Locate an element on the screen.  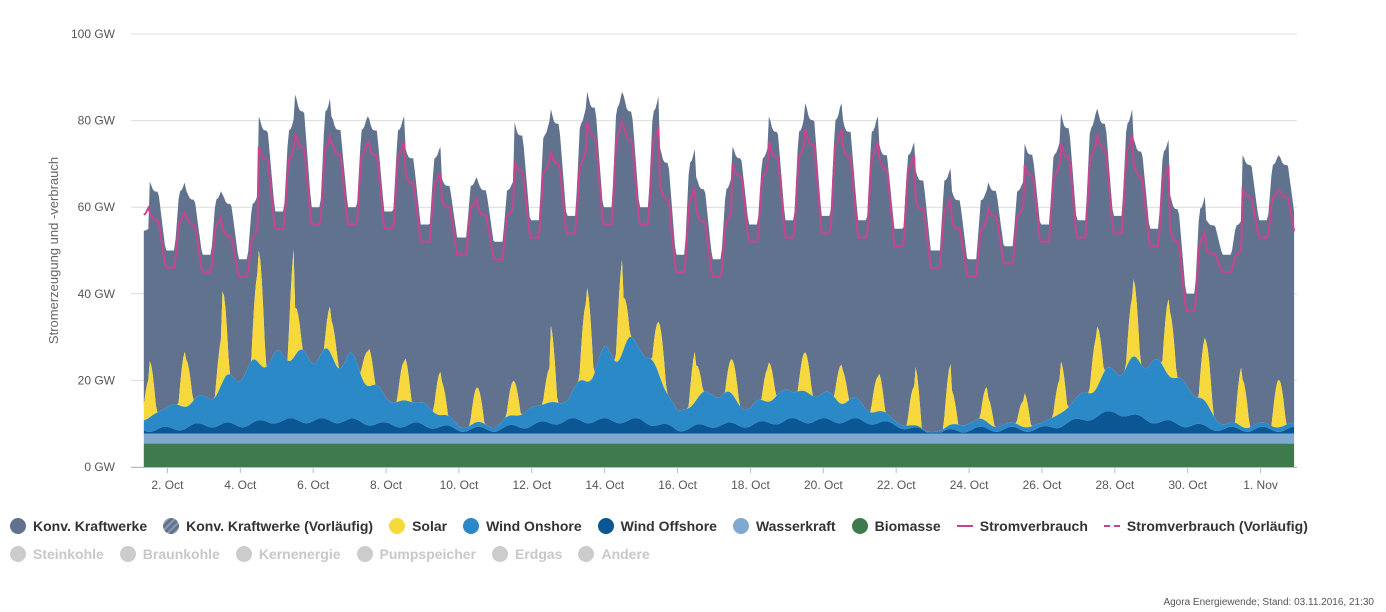
y-tick-label: 100 GW is located at coordinates (93, 34).